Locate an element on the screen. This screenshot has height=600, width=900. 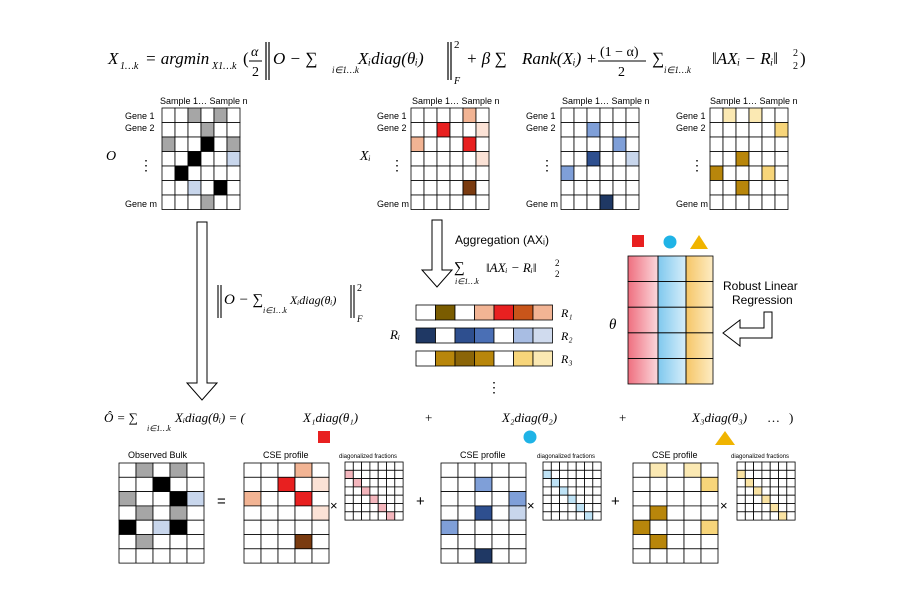
mid-norm-sup: 2 is located at coordinates (359, 288).